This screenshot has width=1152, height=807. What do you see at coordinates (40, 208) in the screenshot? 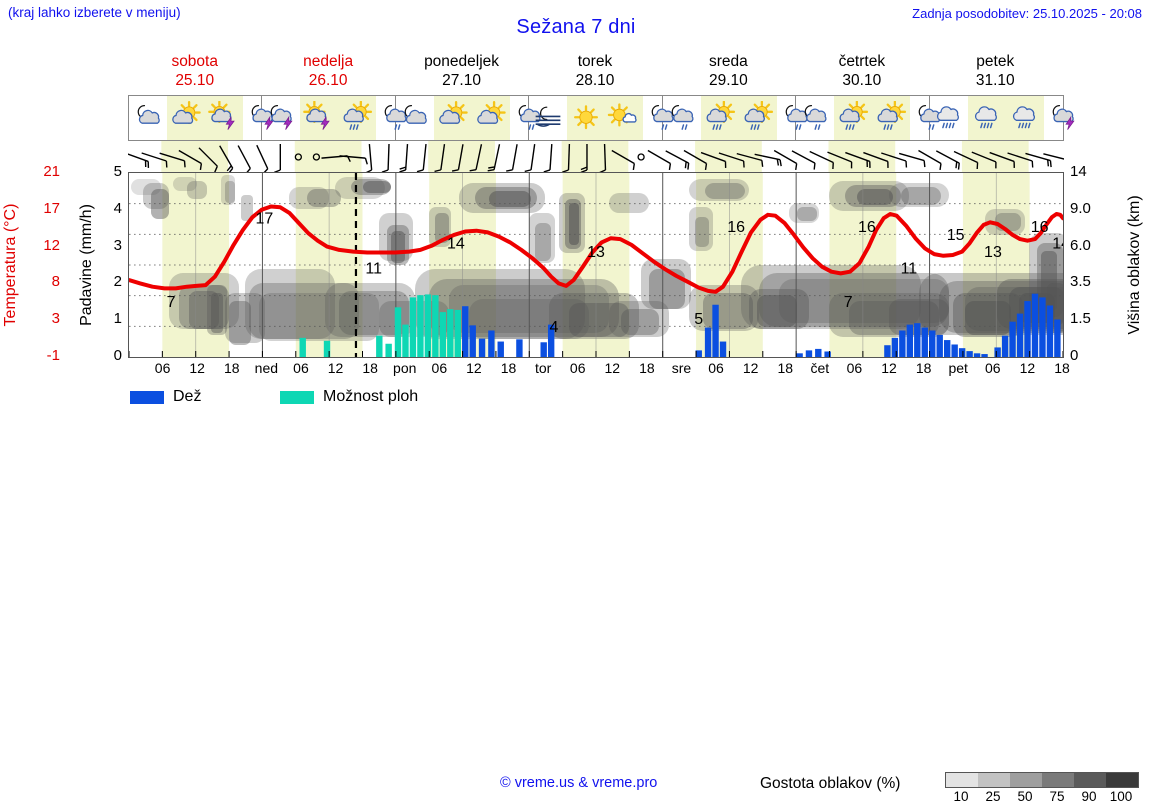
I see `temperature-tick-1: 17` at bounding box center [40, 208].